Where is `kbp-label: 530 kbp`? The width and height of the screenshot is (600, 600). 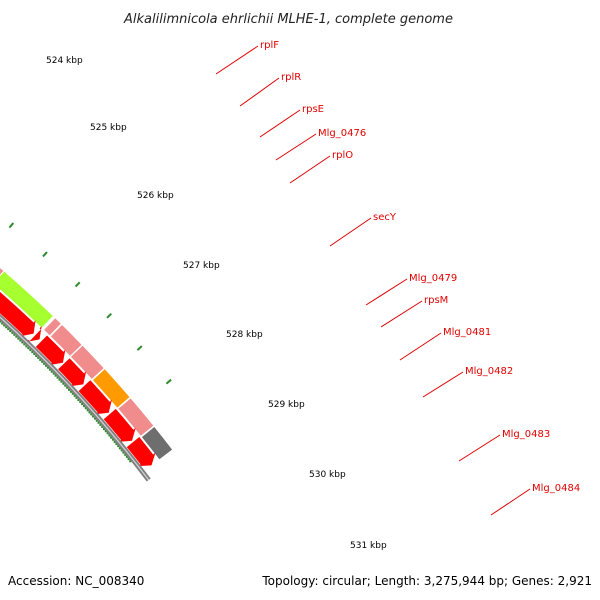
kbp-label: 530 kbp is located at coordinates (327, 475).